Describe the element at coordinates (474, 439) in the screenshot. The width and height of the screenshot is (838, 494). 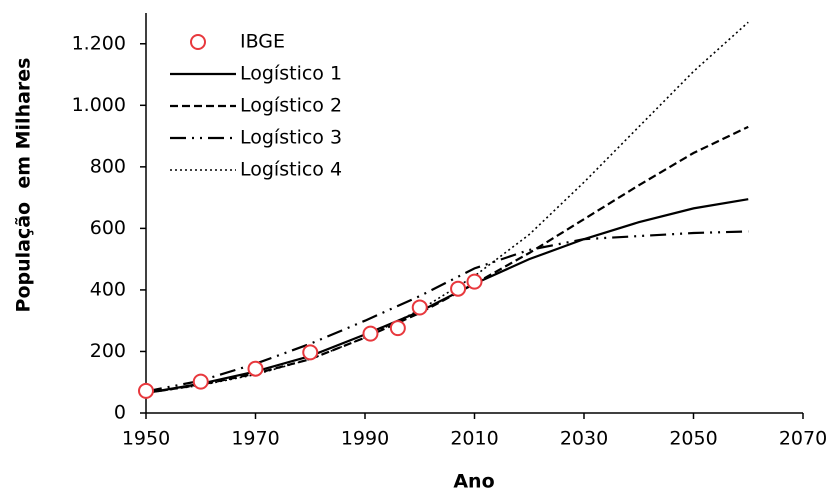
I see `x-tick-label: 2010` at that location.